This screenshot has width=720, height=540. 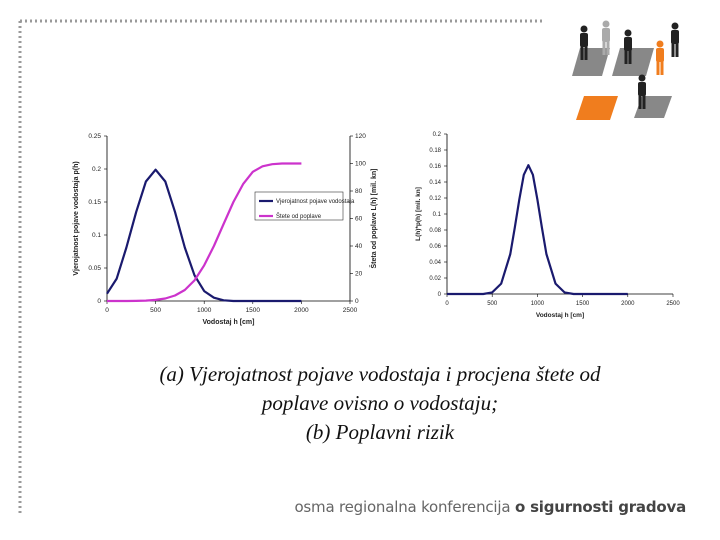 I want to click on chart-b-x-tick-label: 2500, so click(x=673, y=304).